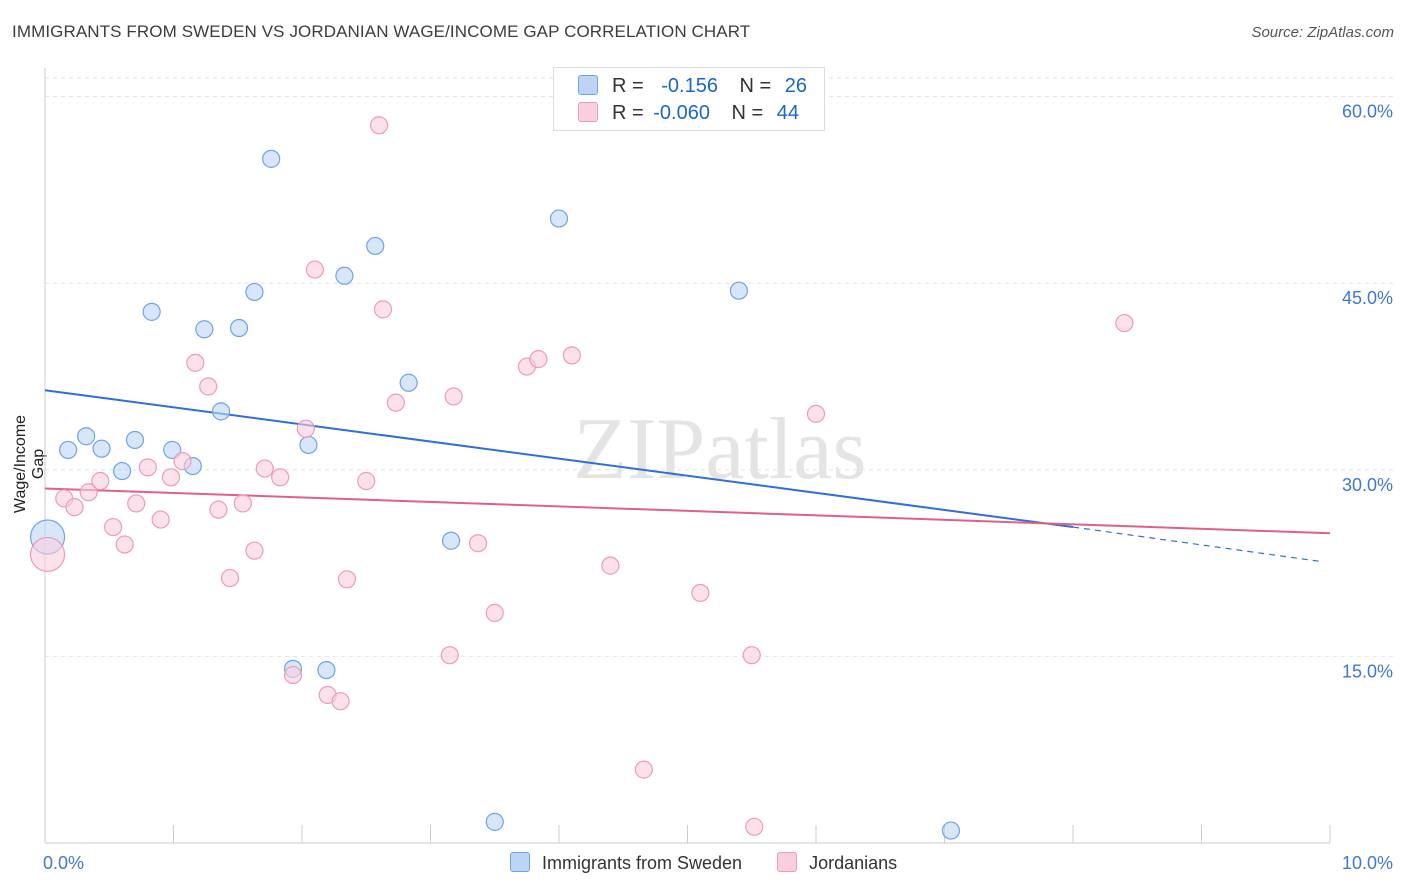 The width and height of the screenshot is (1406, 892). What do you see at coordinates (1367, 485) in the screenshot?
I see `y-tick-label: 30.0%` at bounding box center [1367, 485].